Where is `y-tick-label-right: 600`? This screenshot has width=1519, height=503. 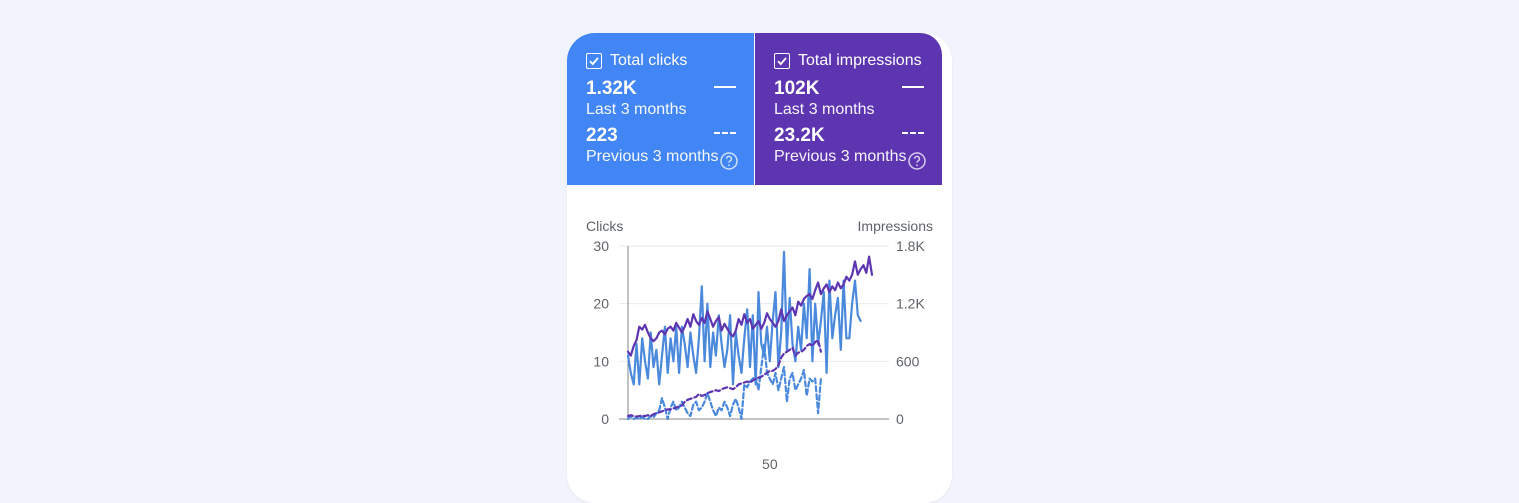
y-tick-label-right: 600 is located at coordinates (908, 361).